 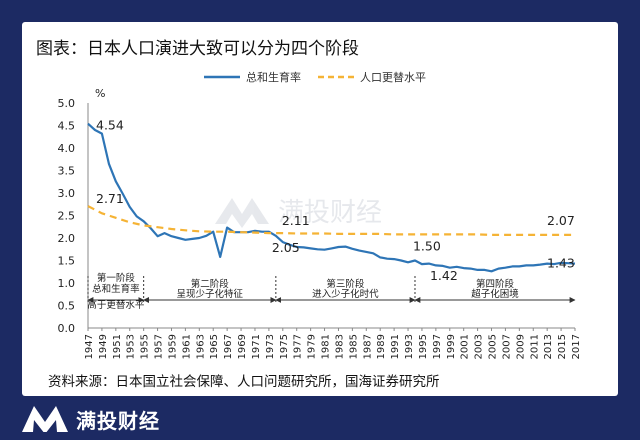 I want to click on x-tick-label: 1993, so click(x=409, y=346).